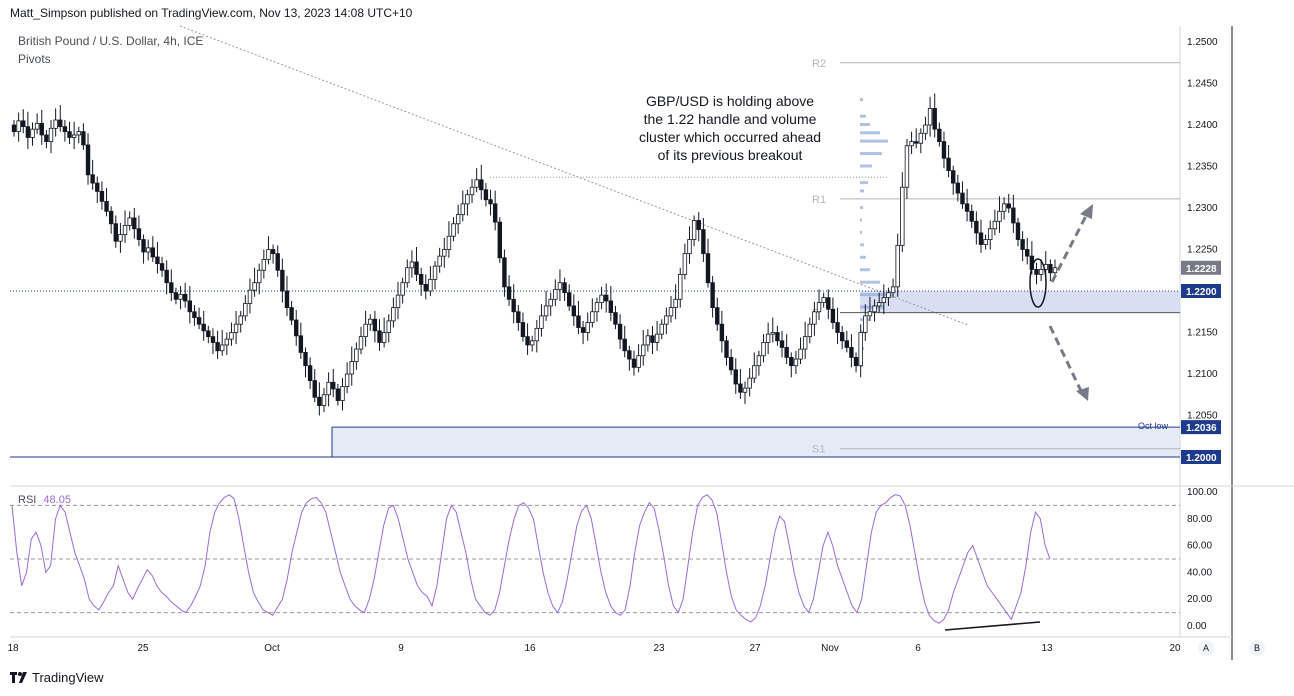 This screenshot has height=696, width=1294. What do you see at coordinates (1201, 458) in the screenshot?
I see `price-tag-label: 1.2000` at bounding box center [1201, 458].